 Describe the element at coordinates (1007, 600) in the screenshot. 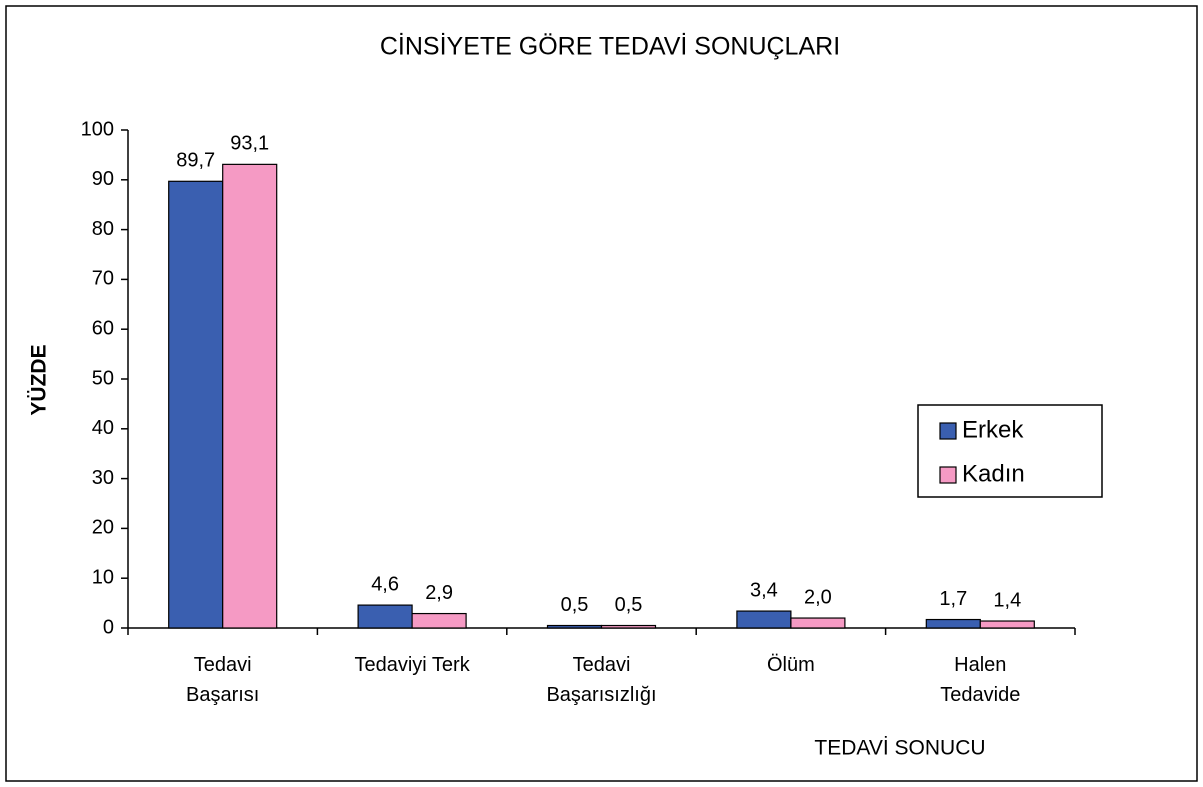

I see `data-label: 1,4` at that location.